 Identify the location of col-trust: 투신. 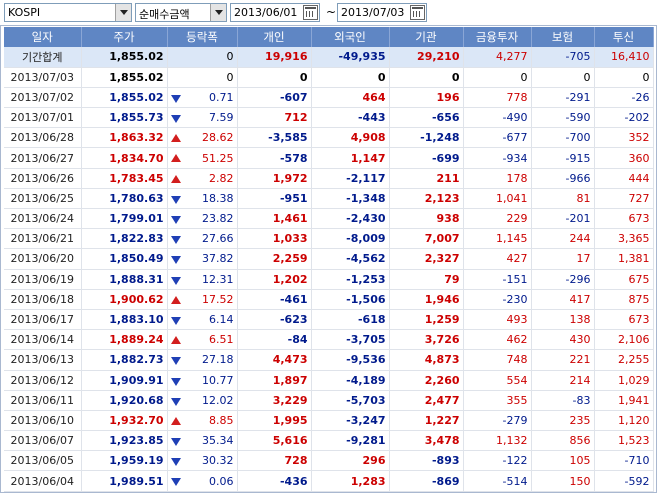
(624, 37).